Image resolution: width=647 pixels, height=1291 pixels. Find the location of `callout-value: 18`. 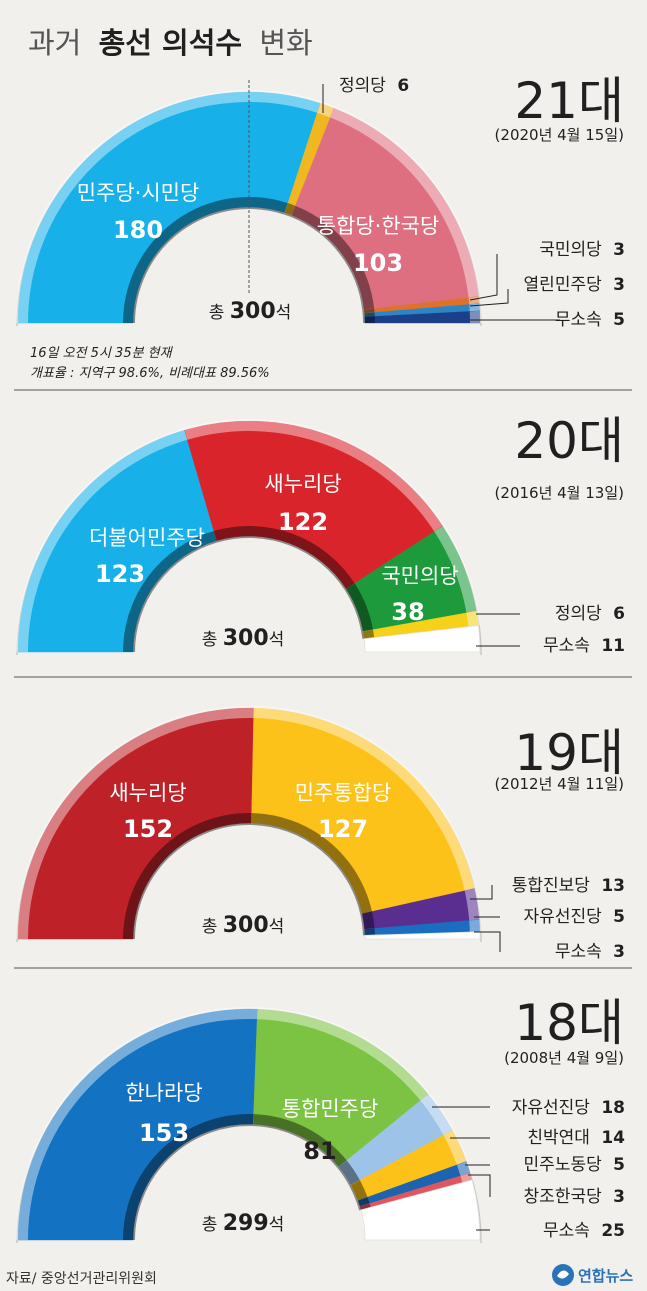

callout-value: 18 is located at coordinates (613, 1108).